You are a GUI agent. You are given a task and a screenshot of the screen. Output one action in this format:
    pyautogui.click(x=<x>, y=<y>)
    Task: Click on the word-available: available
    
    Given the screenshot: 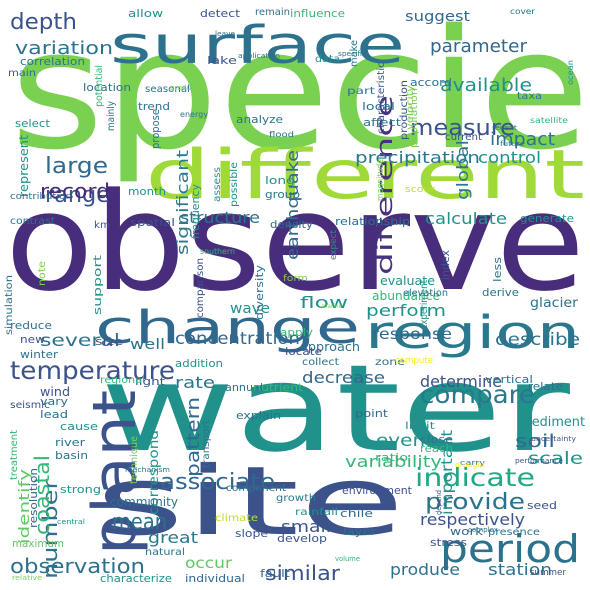 What is the action you would take?
    pyautogui.click(x=486, y=85)
    